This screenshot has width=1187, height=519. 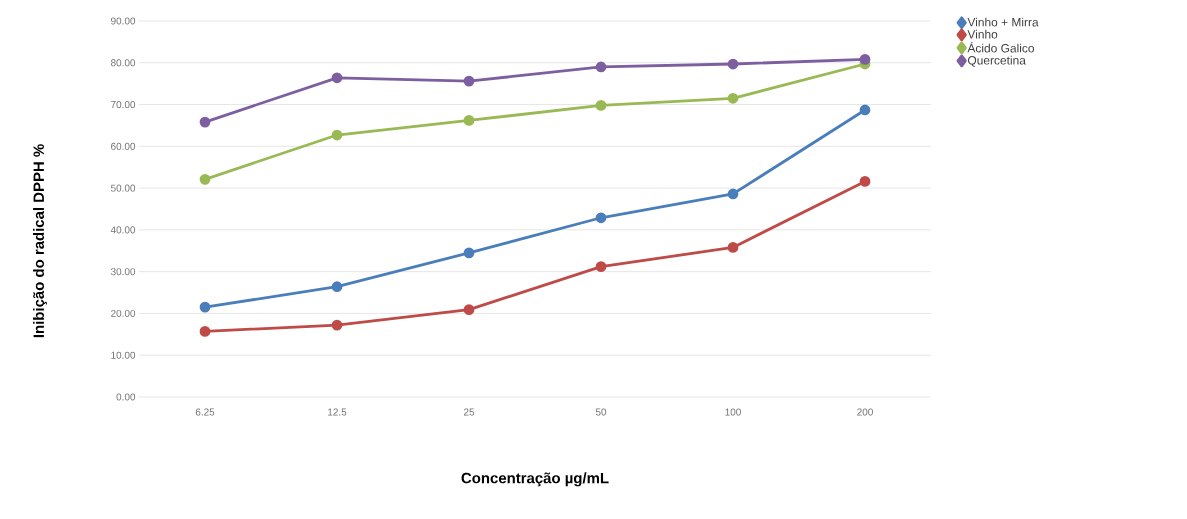 What do you see at coordinates (535, 479) in the screenshot?
I see `x-axis-title: Concentração µg/mL` at bounding box center [535, 479].